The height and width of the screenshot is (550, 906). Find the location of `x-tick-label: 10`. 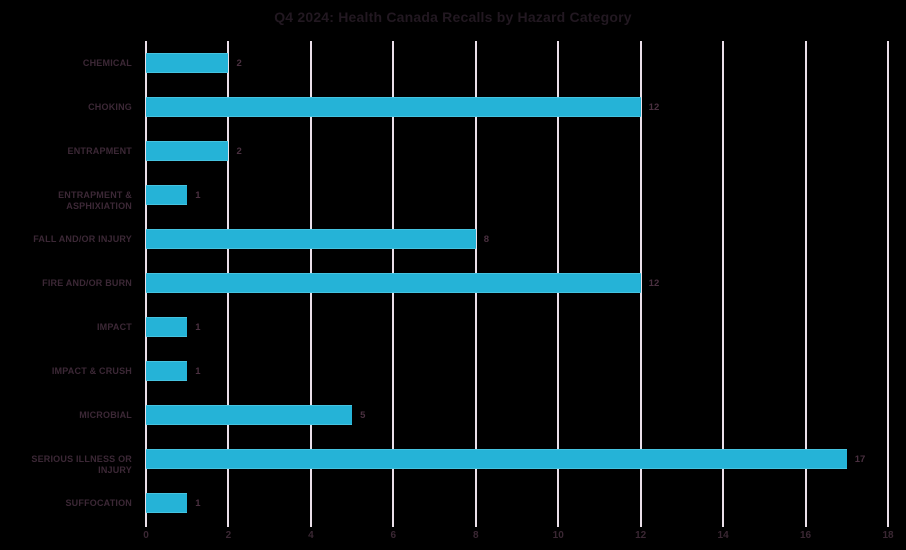

x-tick-label: 10 is located at coordinates (558, 535).